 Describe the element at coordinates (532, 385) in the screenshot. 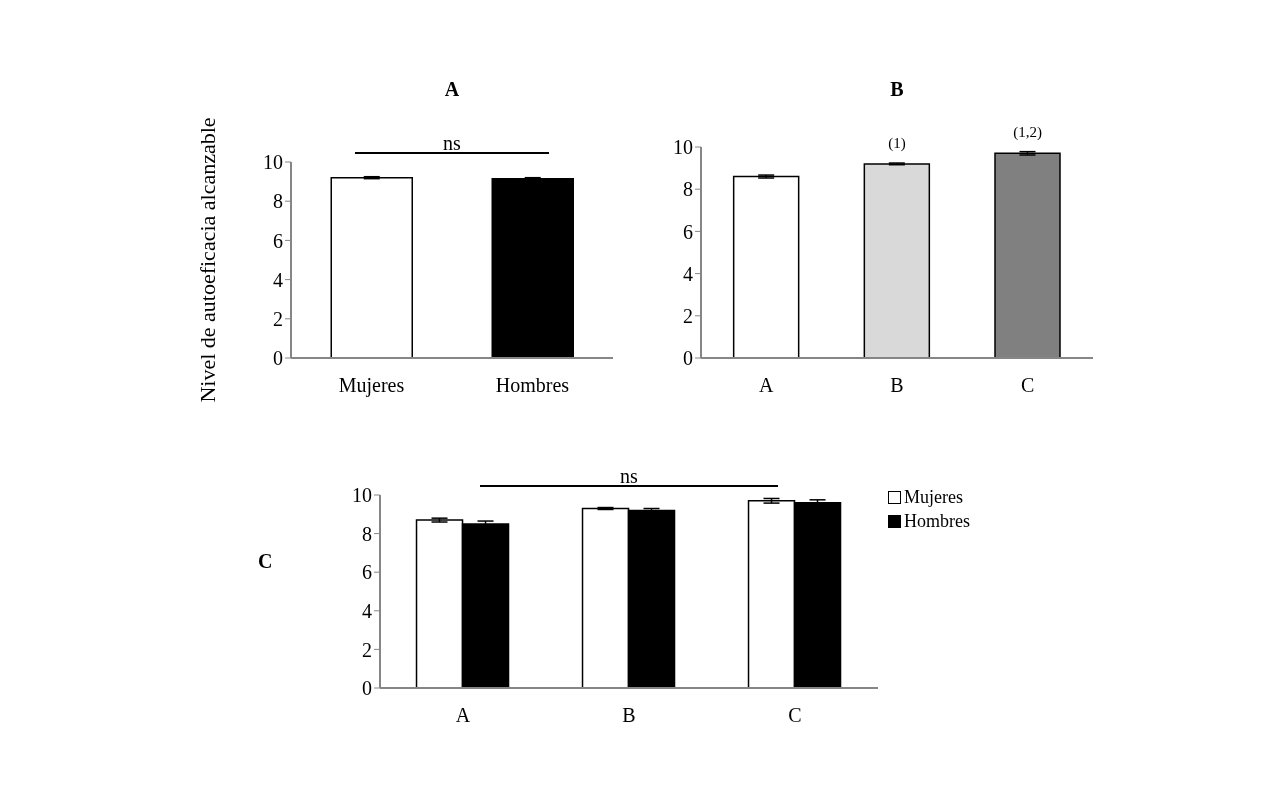

I see `x-tick-label: Hombres` at that location.